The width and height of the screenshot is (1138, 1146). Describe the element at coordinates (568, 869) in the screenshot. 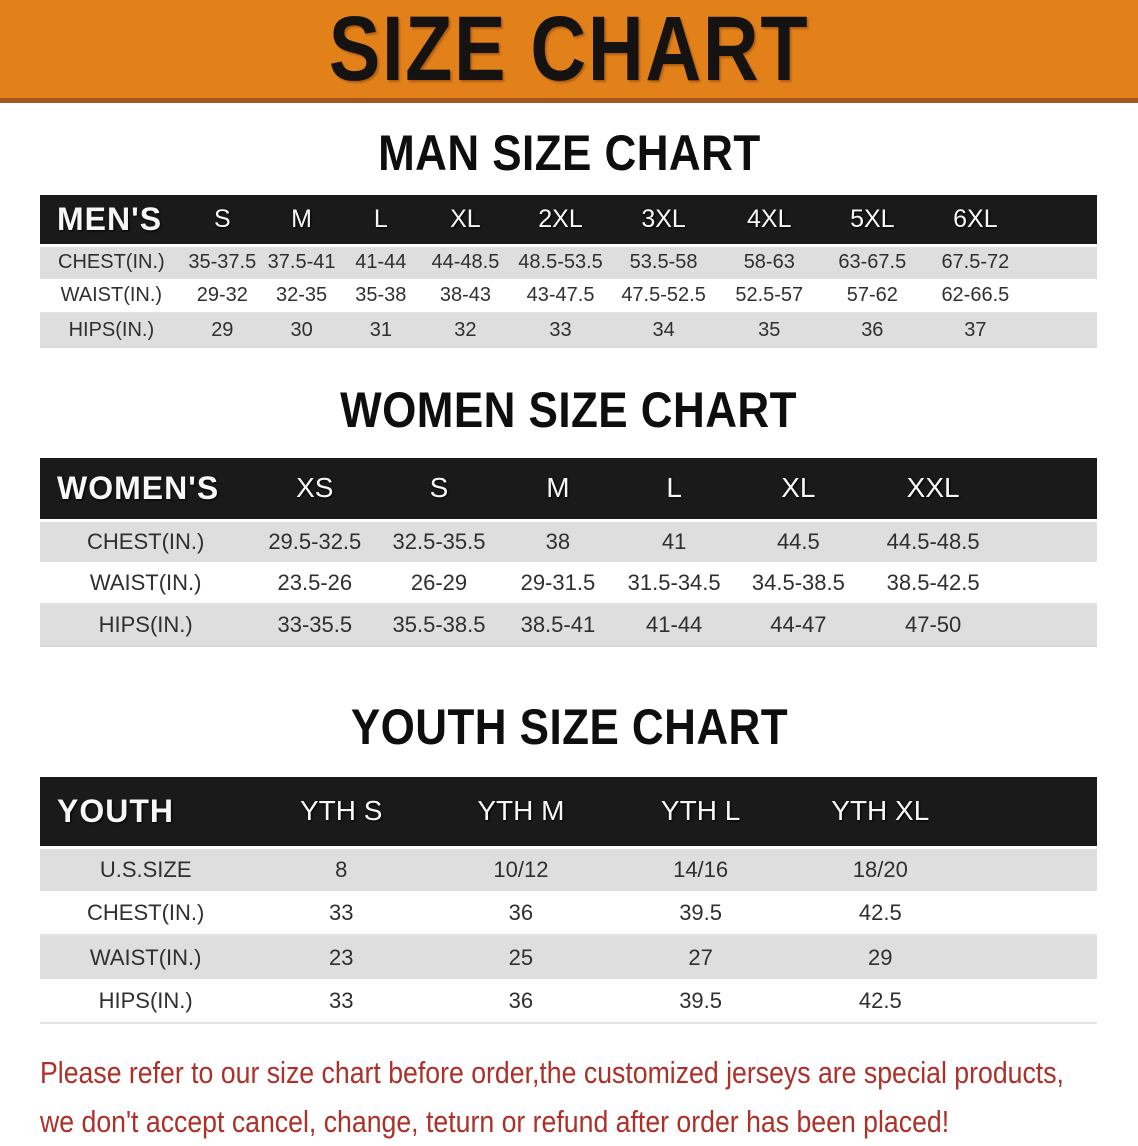

I see `table-row: U.S.SIZE 8 10/12 14/16 18/20` at that location.